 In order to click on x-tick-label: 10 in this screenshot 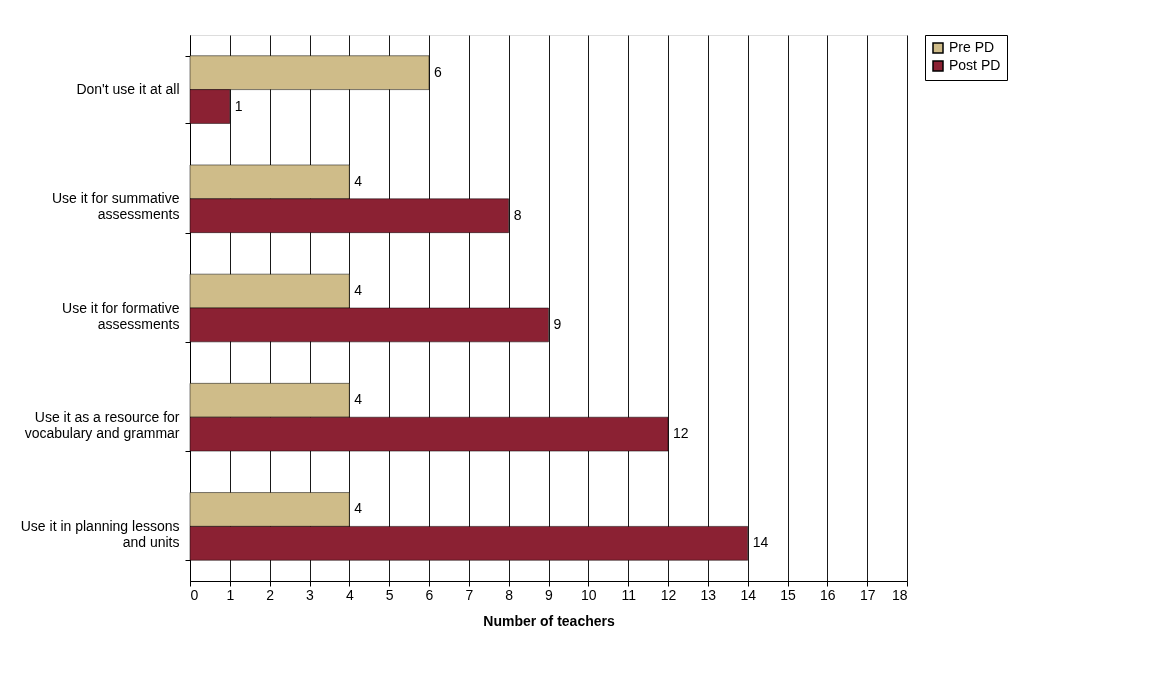, I will do `click(589, 594)`.